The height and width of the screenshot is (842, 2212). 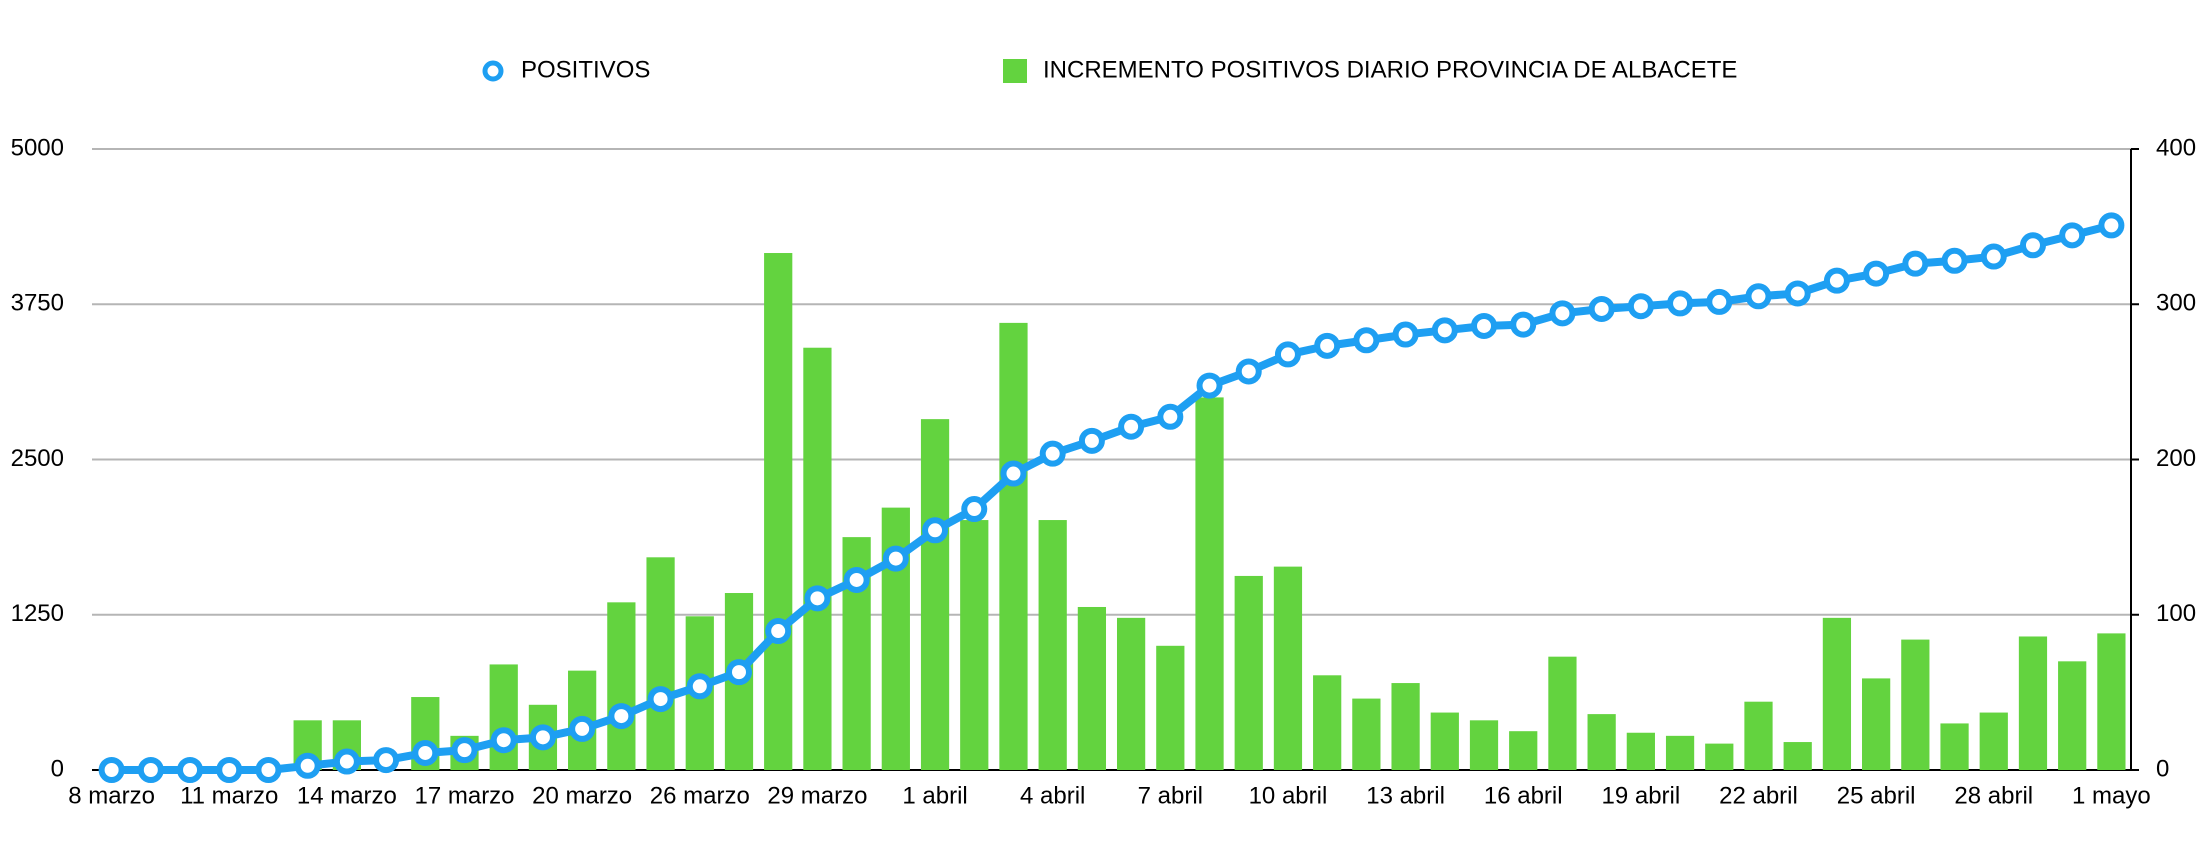 I want to click on y2-tick-label: 200, so click(x=2176, y=458).